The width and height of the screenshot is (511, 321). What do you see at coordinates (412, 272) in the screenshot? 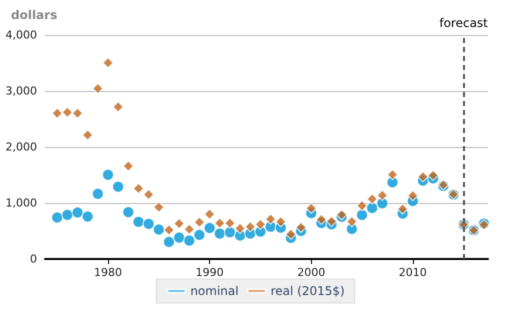
I see `x-tick-label: 2010` at bounding box center [412, 272].